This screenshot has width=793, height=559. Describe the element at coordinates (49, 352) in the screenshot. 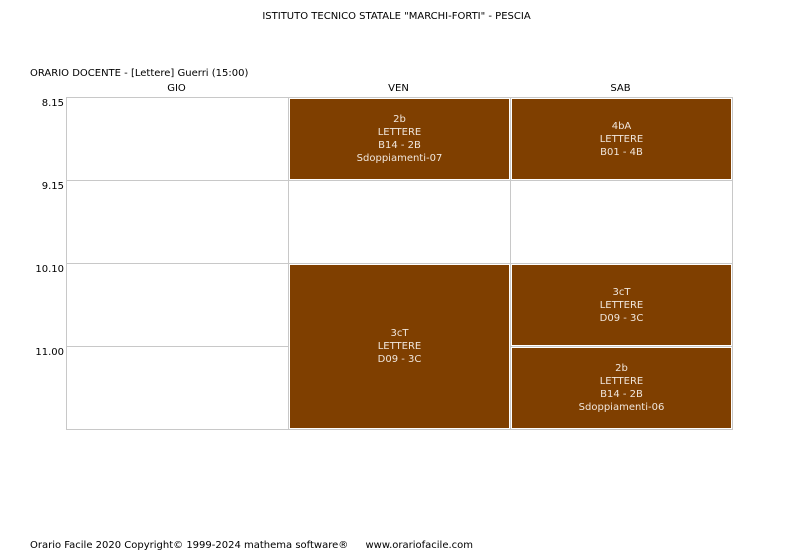

I see `time-label-4: 11.00` at that location.